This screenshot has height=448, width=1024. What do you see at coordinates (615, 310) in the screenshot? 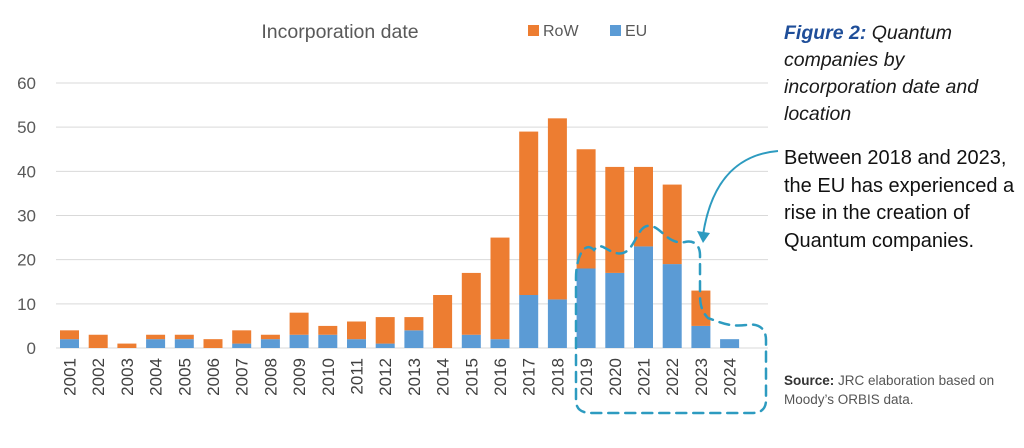
I see `bar-eu-2020` at bounding box center [615, 310].